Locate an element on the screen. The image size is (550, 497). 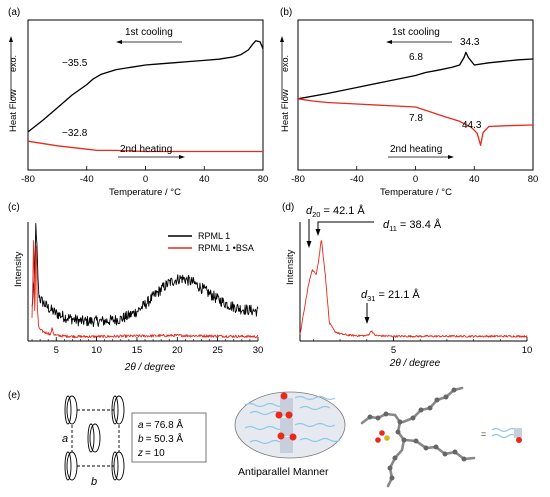
panel-b-label: (b) is located at coordinates (286, 12).